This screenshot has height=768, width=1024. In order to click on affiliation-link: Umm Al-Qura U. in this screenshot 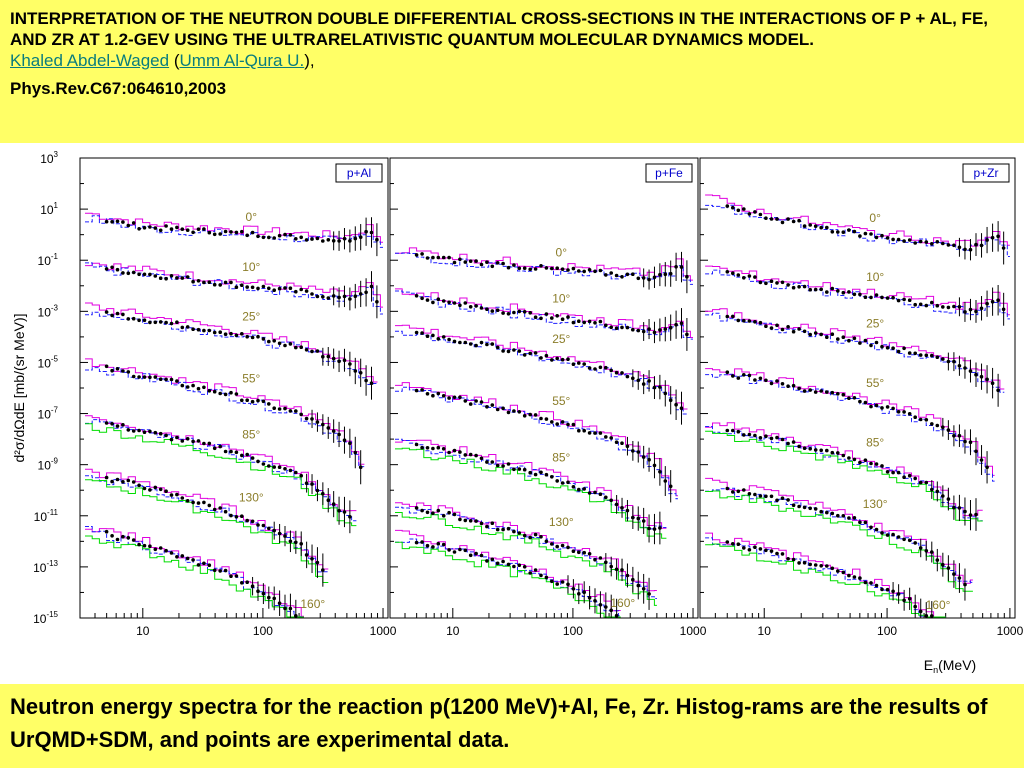, I will do `click(242, 60)`.